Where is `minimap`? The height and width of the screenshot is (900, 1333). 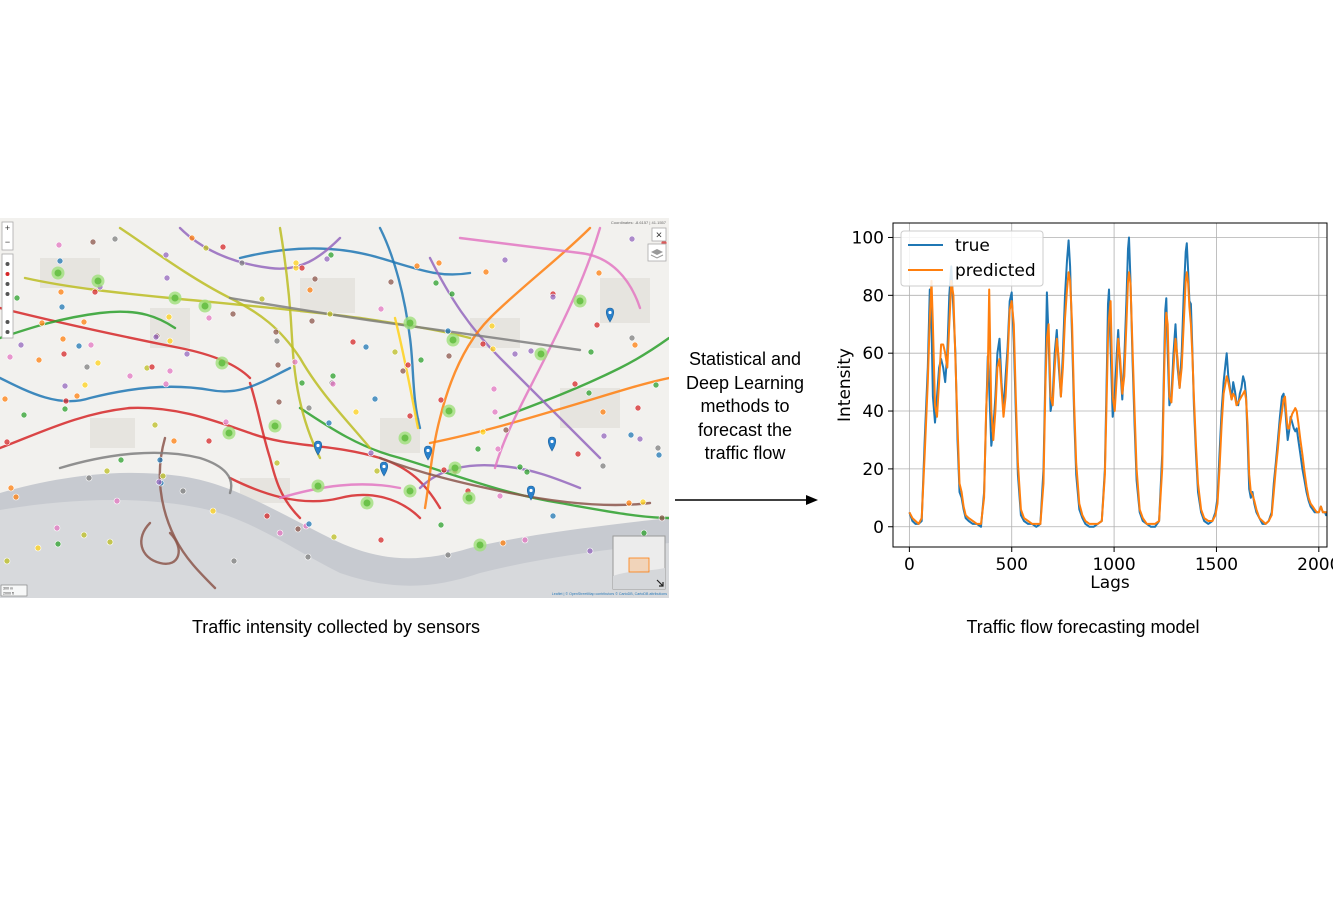
minimap is located at coordinates (639, 562).